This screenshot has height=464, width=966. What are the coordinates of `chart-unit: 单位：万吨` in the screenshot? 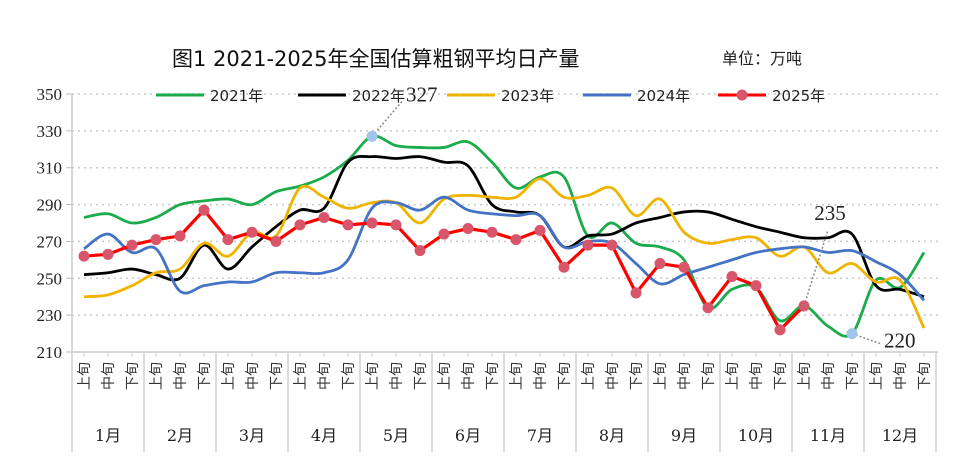 It's located at (762, 58).